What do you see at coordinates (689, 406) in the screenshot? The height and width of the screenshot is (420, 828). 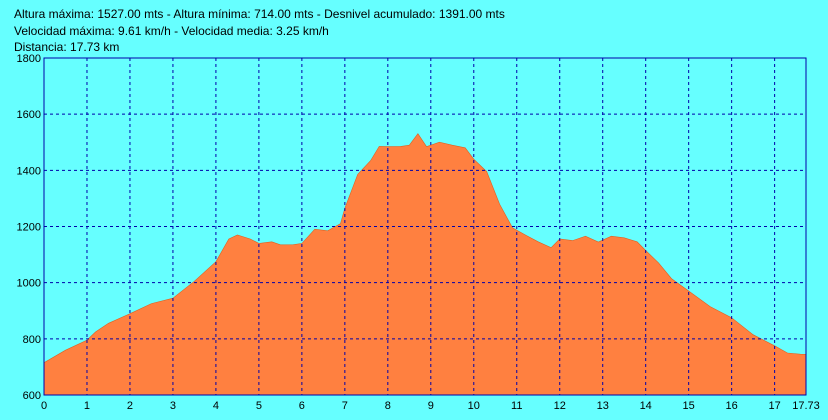 I see `x-tick-label: 15` at bounding box center [689, 406].